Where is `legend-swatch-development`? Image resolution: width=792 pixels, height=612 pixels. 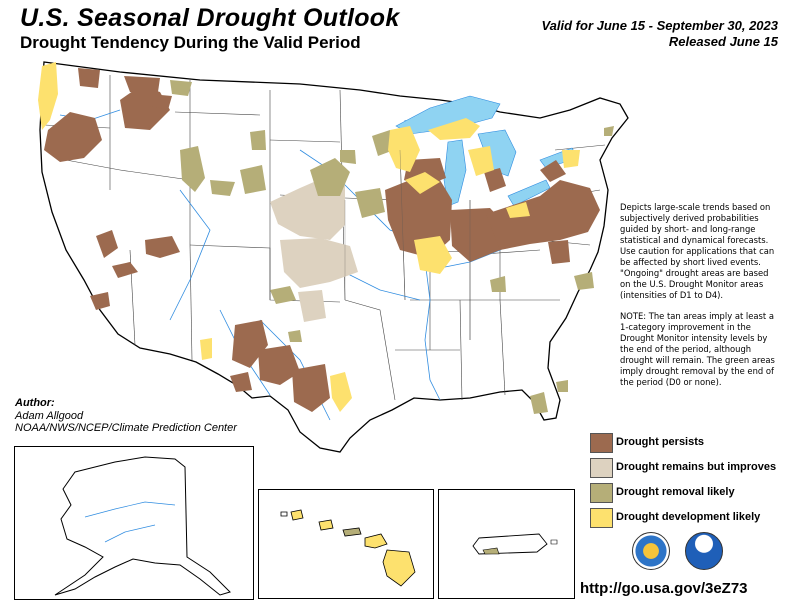
legend-swatch-development is located at coordinates (601, 518).